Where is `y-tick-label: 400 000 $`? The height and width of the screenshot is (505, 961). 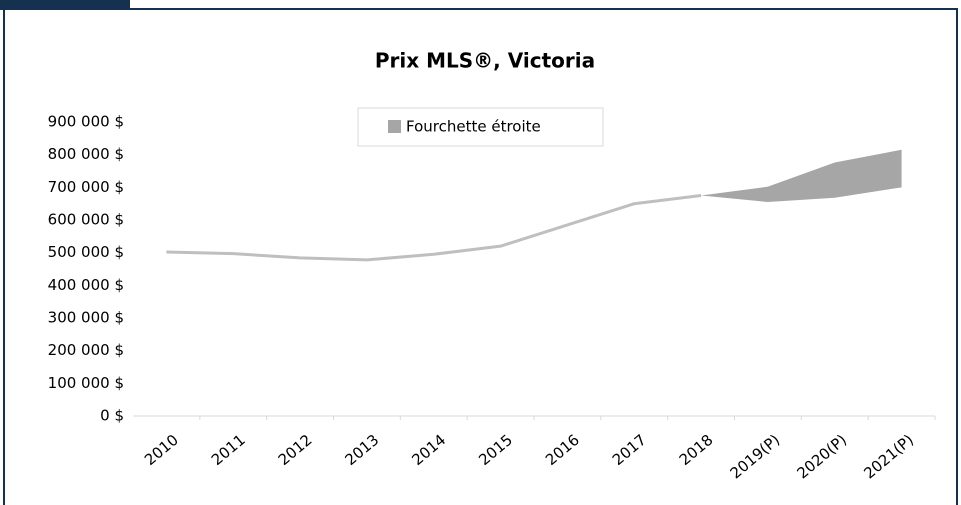 y-tick-label: 400 000 $ is located at coordinates (86, 285).